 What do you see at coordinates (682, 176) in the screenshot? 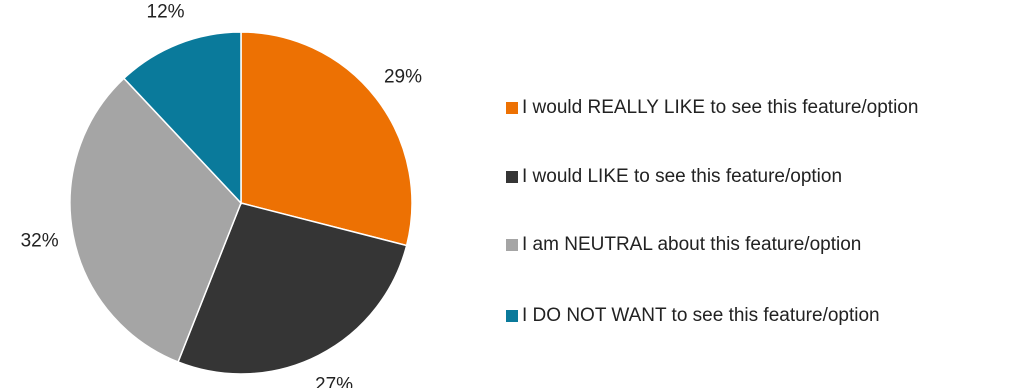
I see `legend-label: I would LIKE to see this feature/option` at bounding box center [682, 176].